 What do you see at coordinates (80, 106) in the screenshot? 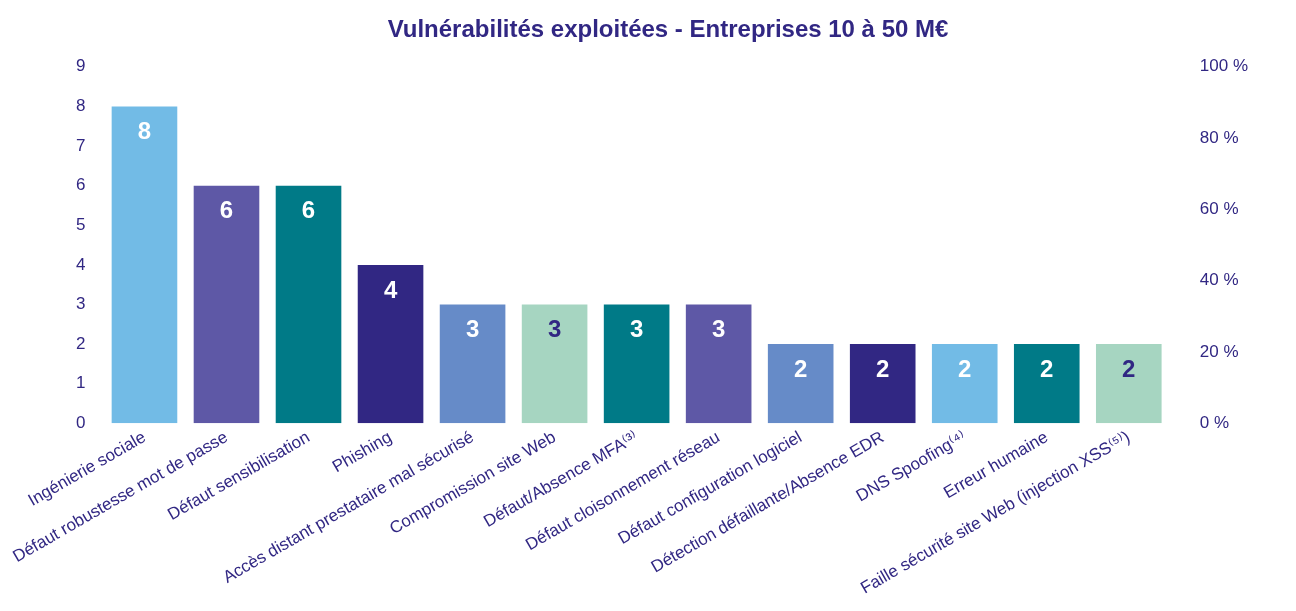
I see `y-tick-label: 8` at bounding box center [80, 106].